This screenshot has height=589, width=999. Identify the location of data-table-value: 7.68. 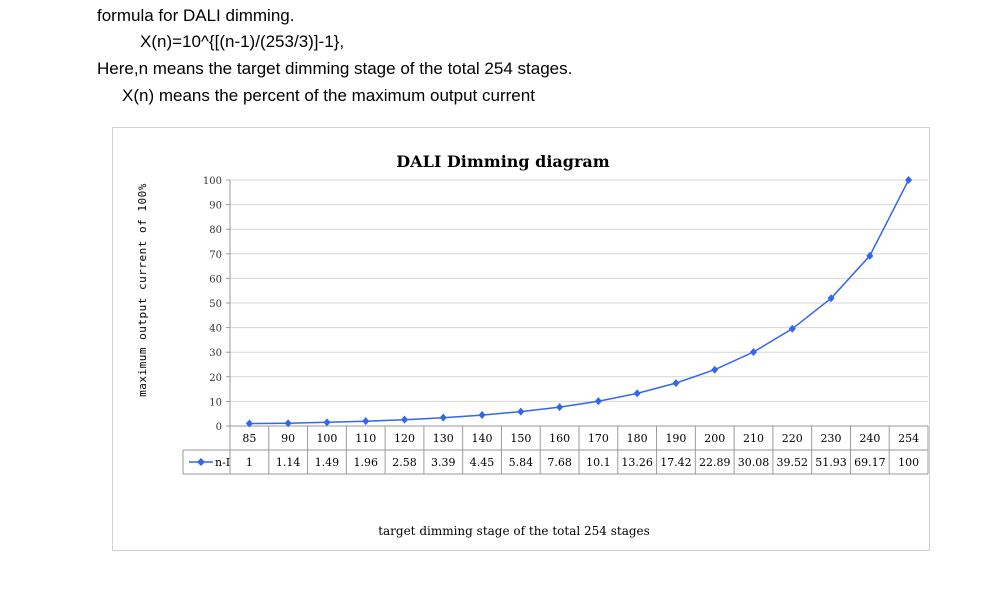
(559, 462).